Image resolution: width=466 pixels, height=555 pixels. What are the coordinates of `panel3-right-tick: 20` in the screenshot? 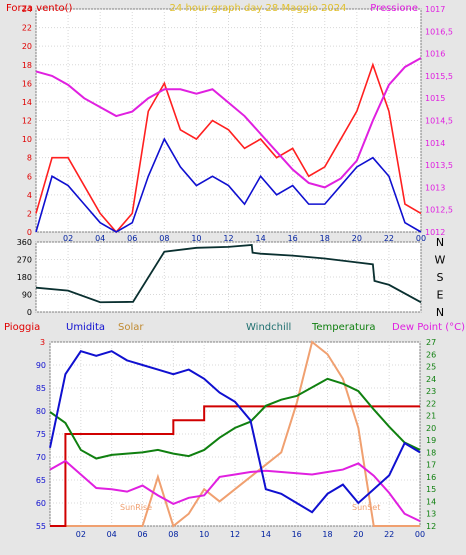 It's located at (431, 428).